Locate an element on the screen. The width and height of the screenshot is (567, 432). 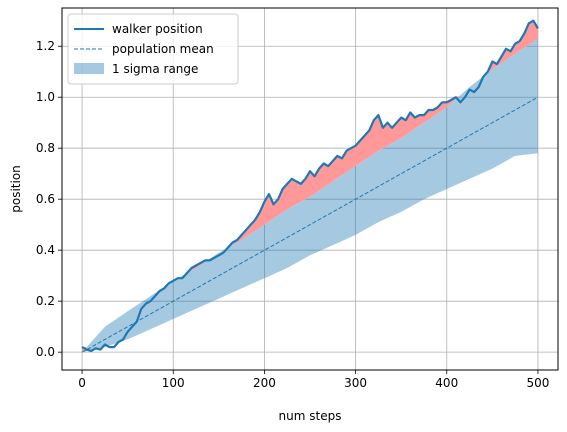
legend-swatch-band is located at coordinates (89, 68).